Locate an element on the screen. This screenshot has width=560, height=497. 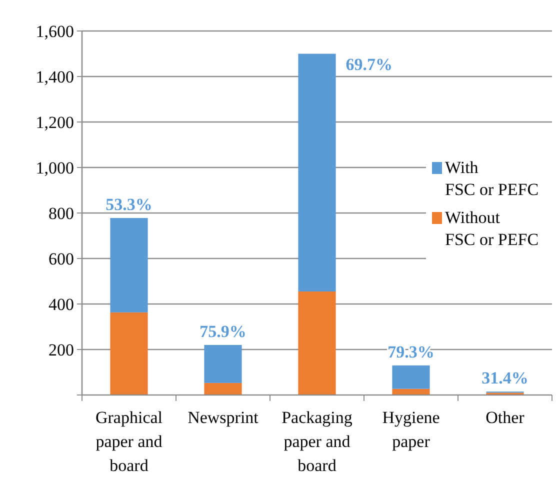
y-tick-label: 1,600 is located at coordinates (55, 31).